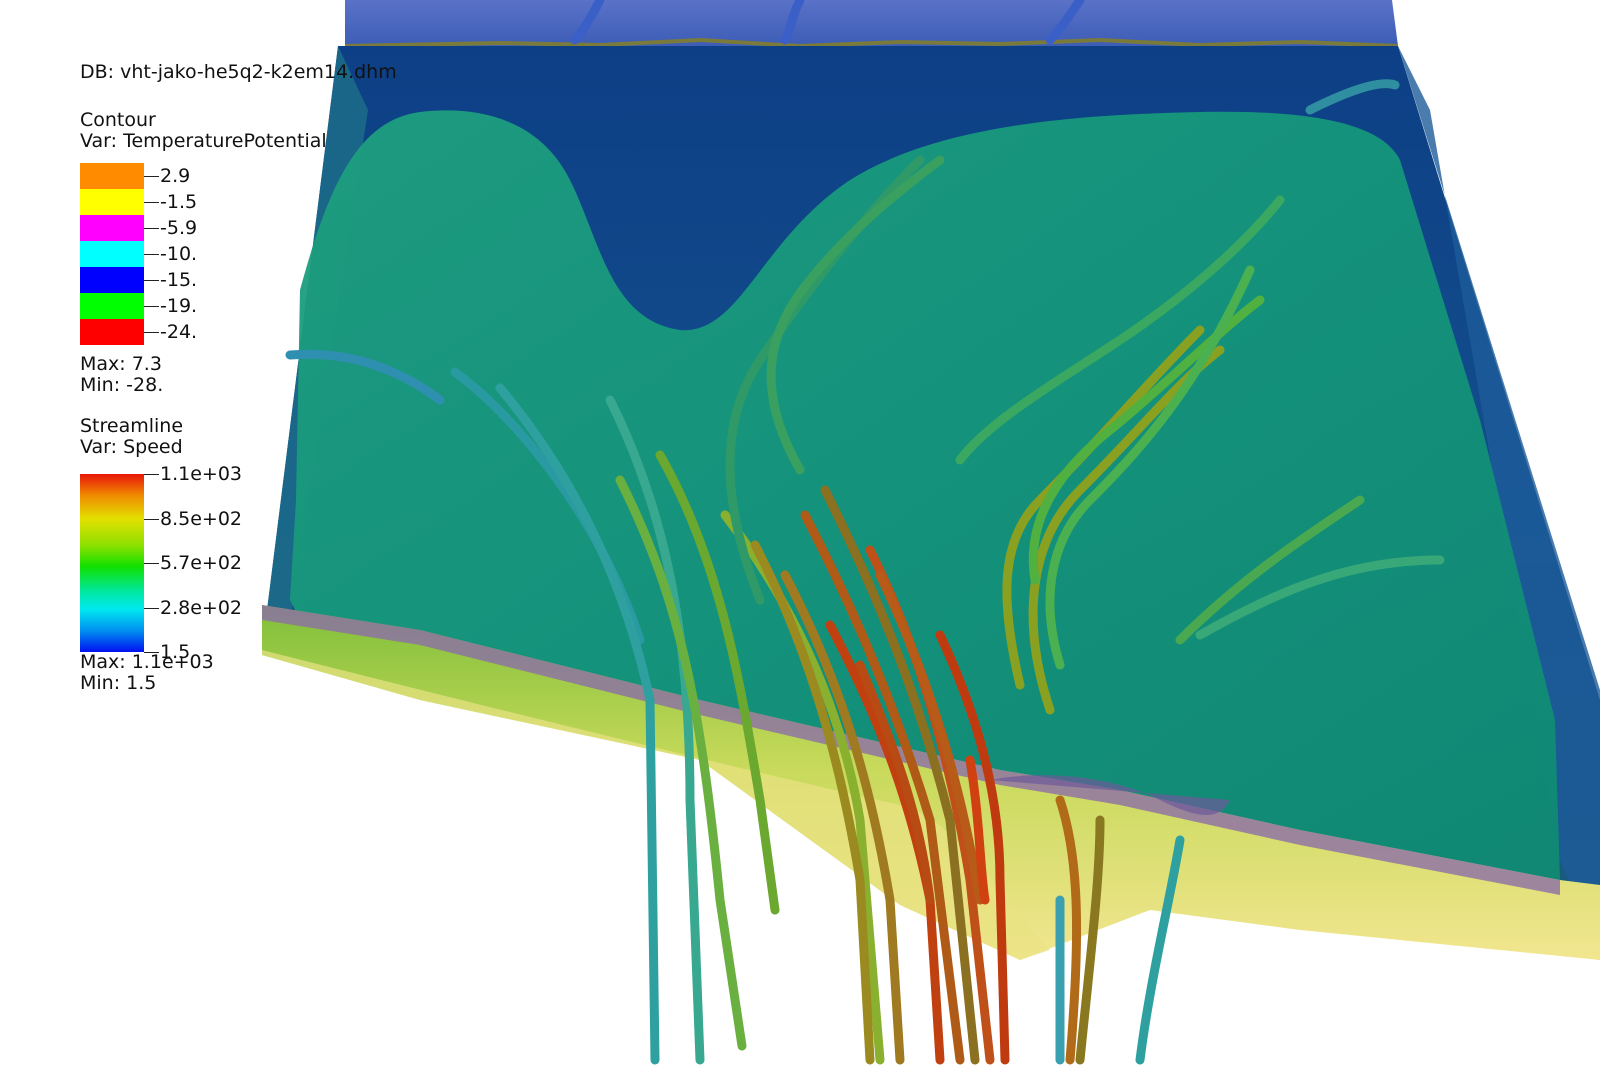 This screenshot has height=1086, width=1600. Describe the element at coordinates (175, 176) in the screenshot. I see `contour-level-label: 2.9` at that location.